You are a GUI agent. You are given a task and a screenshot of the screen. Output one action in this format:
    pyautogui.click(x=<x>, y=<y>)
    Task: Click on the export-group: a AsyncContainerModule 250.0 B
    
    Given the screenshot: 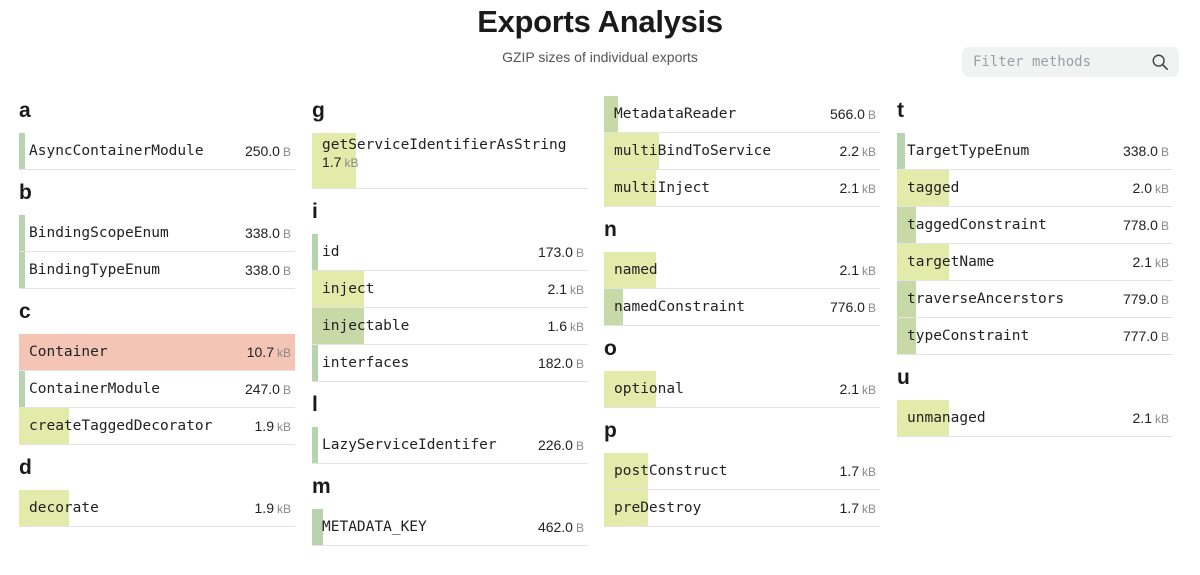 What is the action you would take?
    pyautogui.click(x=157, y=134)
    